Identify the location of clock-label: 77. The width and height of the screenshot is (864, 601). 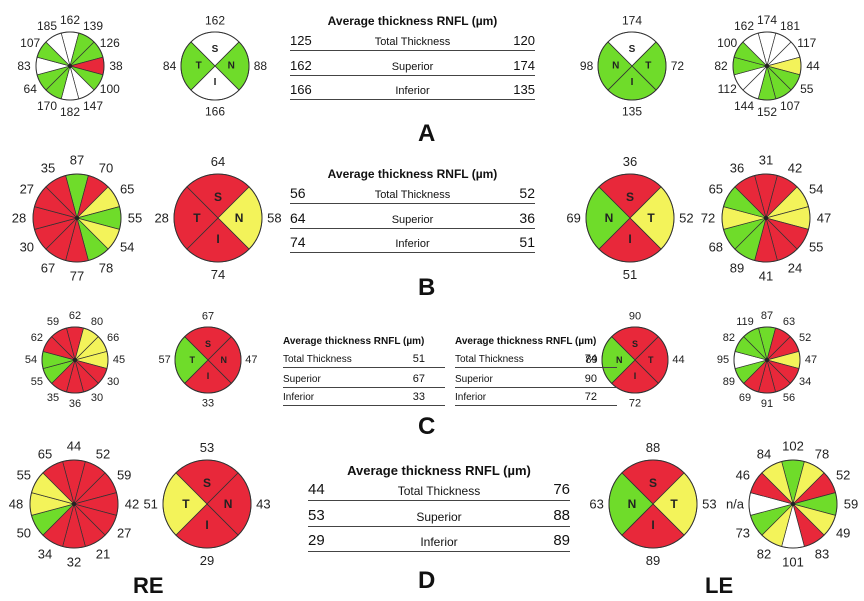
(77, 276).